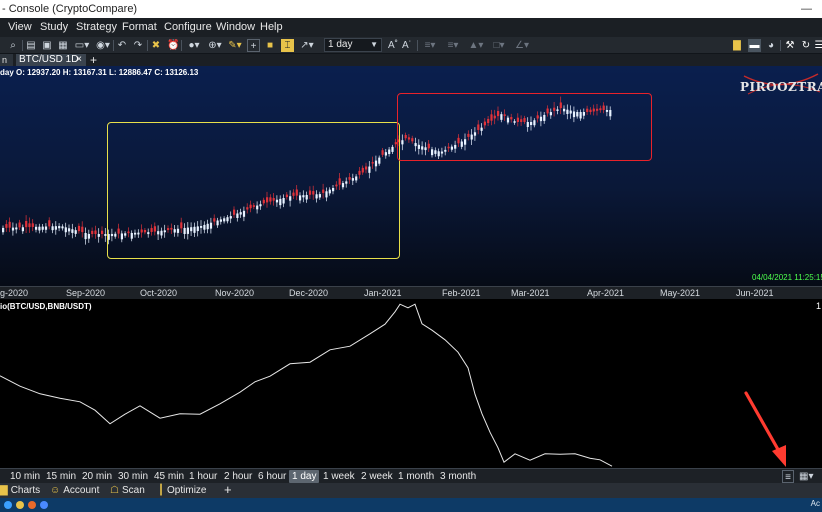 The image size is (822, 512). I want to click on timeframe-1week: 1 week, so click(339, 476).